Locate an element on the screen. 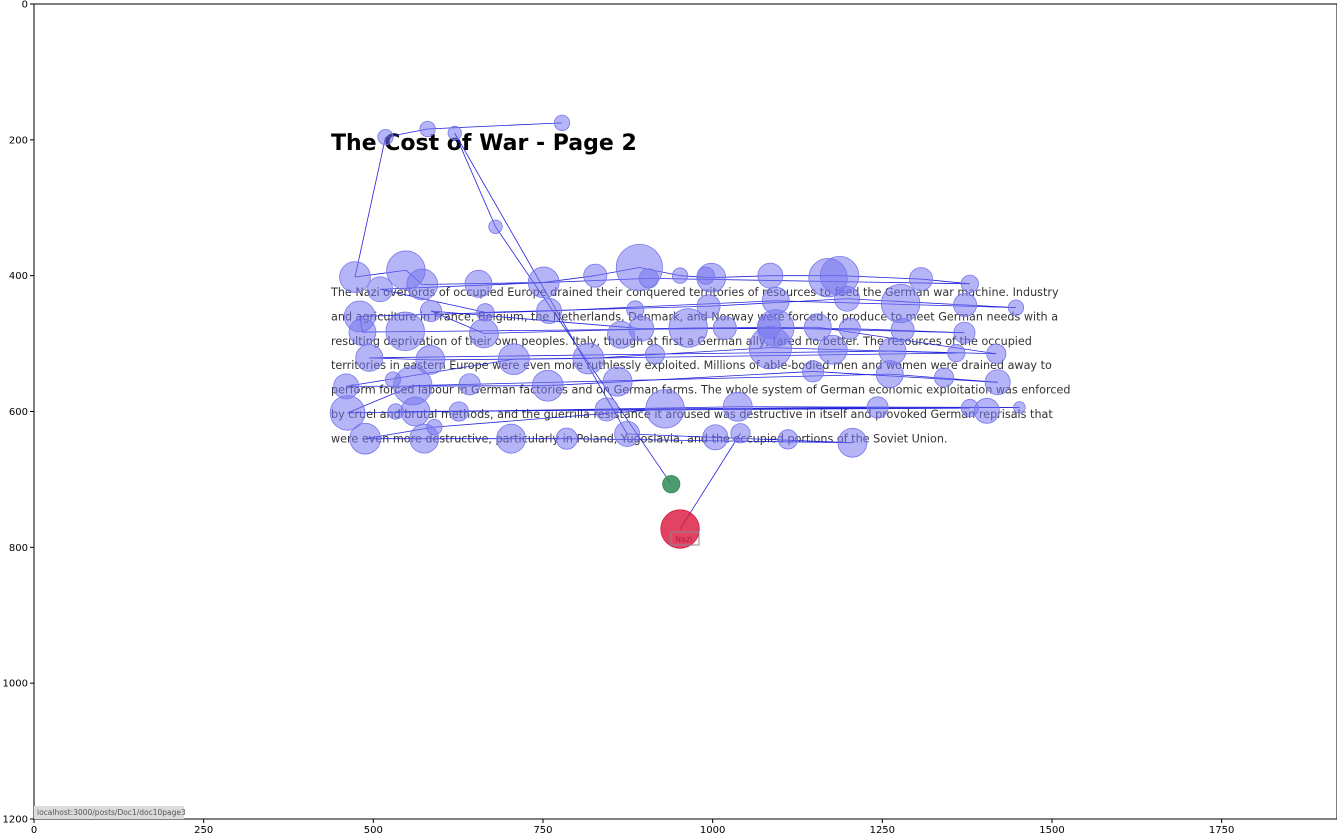 The height and width of the screenshot is (836, 1337). x-tick-label: 500 is located at coordinates (373, 830).